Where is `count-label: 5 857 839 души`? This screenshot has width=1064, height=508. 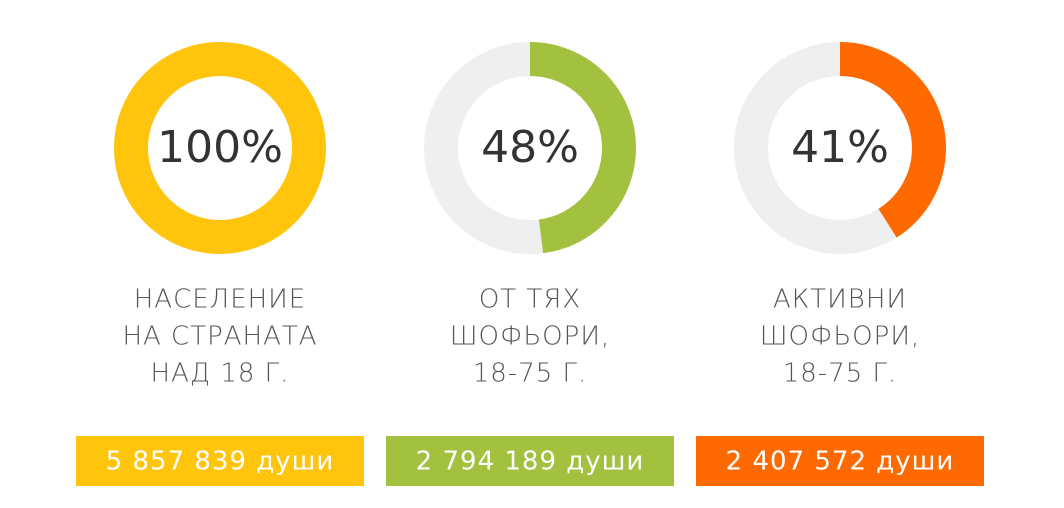 count-label: 5 857 839 души is located at coordinates (220, 462).